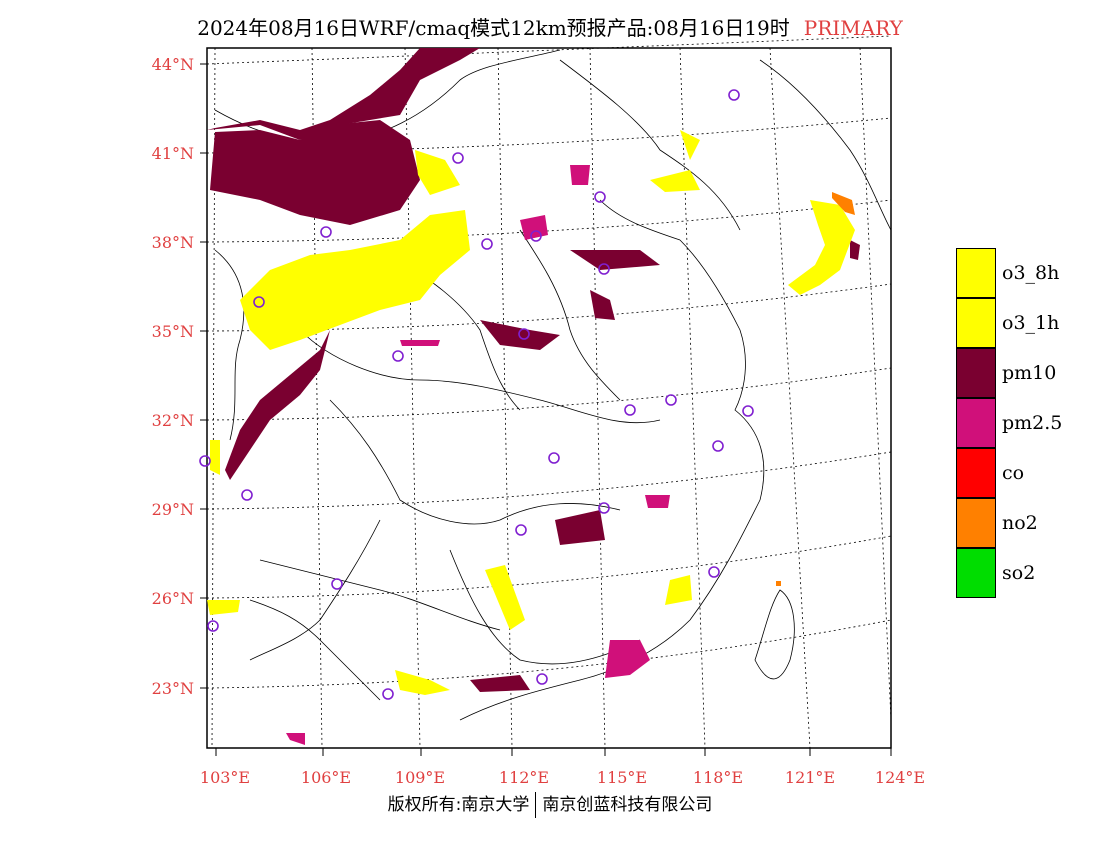 The image size is (1100, 850). What do you see at coordinates (173, 509) in the screenshot?
I see `lat-label-29: 29°N` at bounding box center [173, 509].